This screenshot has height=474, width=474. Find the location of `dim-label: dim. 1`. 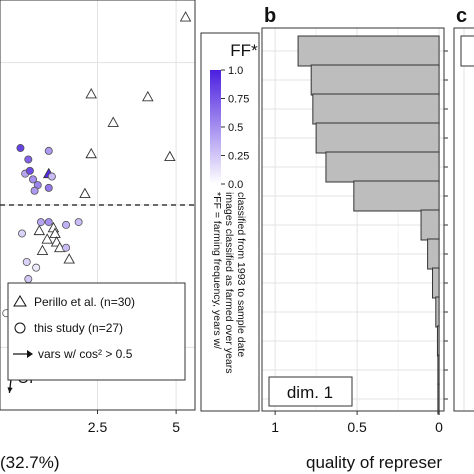

dim-label: dim. 1 is located at coordinates (310, 392).